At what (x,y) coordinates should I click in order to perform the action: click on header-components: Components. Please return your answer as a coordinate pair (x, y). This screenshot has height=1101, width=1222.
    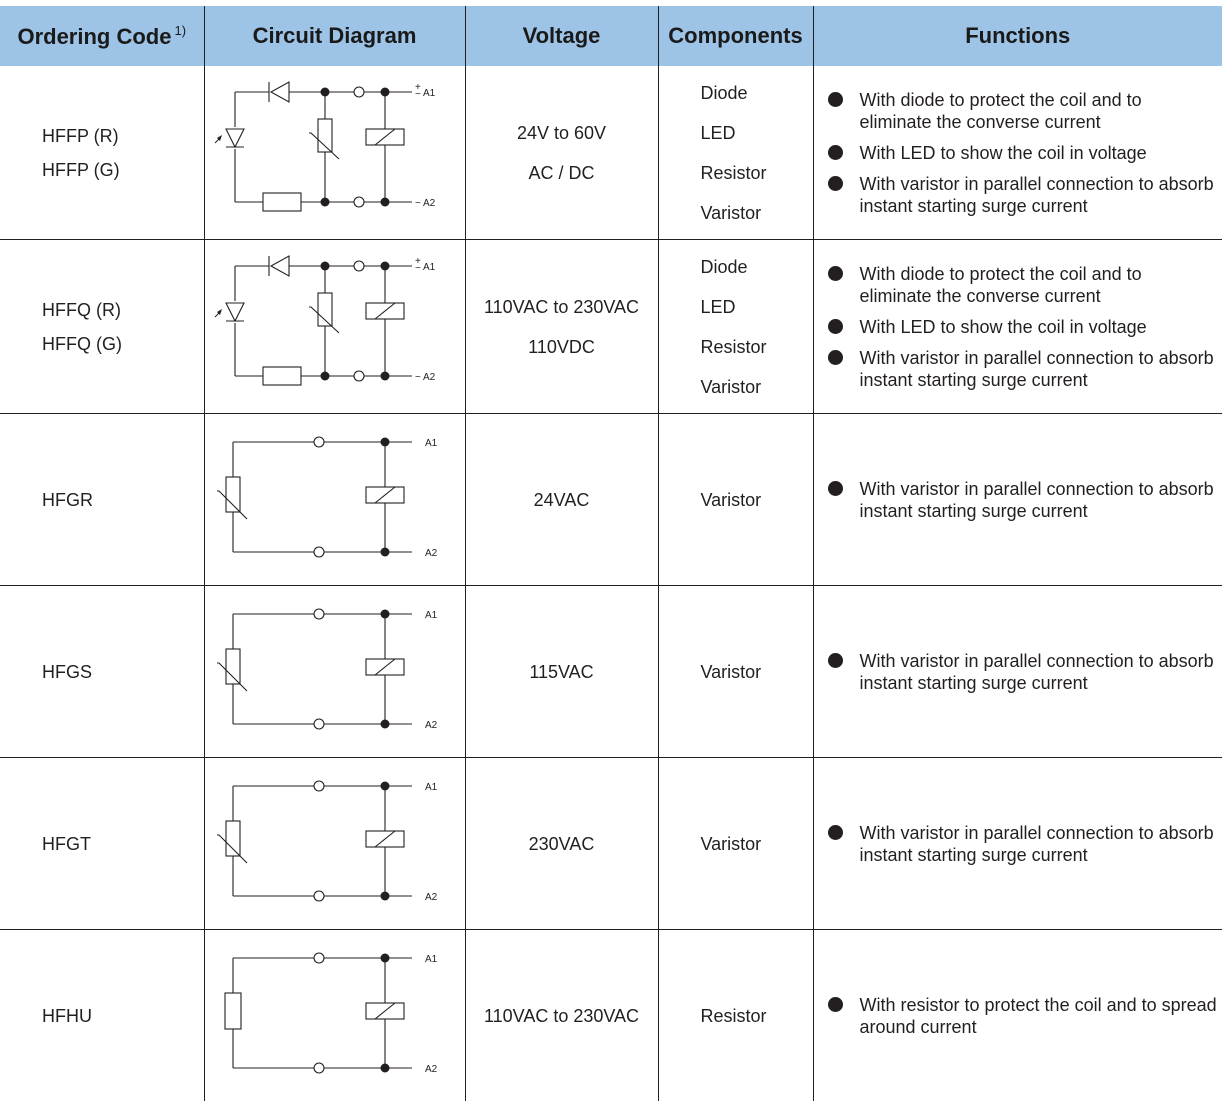
    Looking at the image, I should click on (735, 36).